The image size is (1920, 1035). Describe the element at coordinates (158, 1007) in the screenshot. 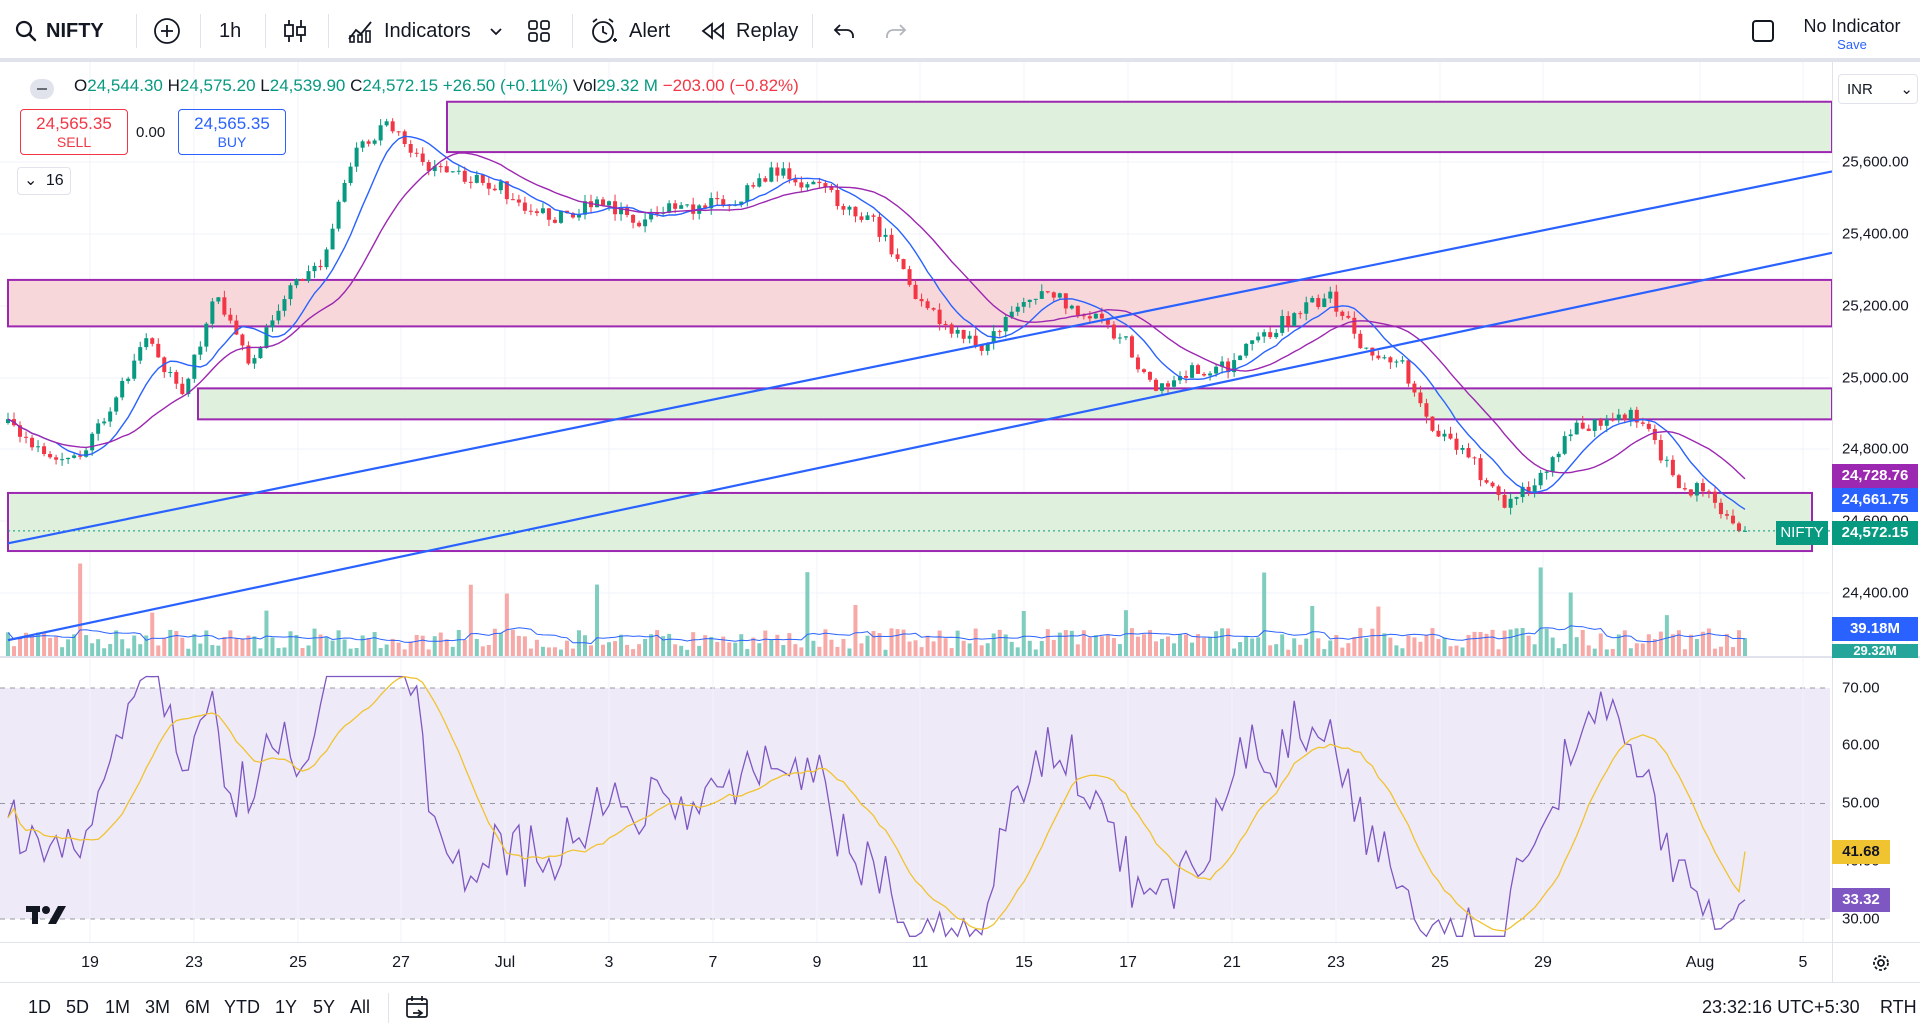

I see `range-3m-button: 3M` at that location.